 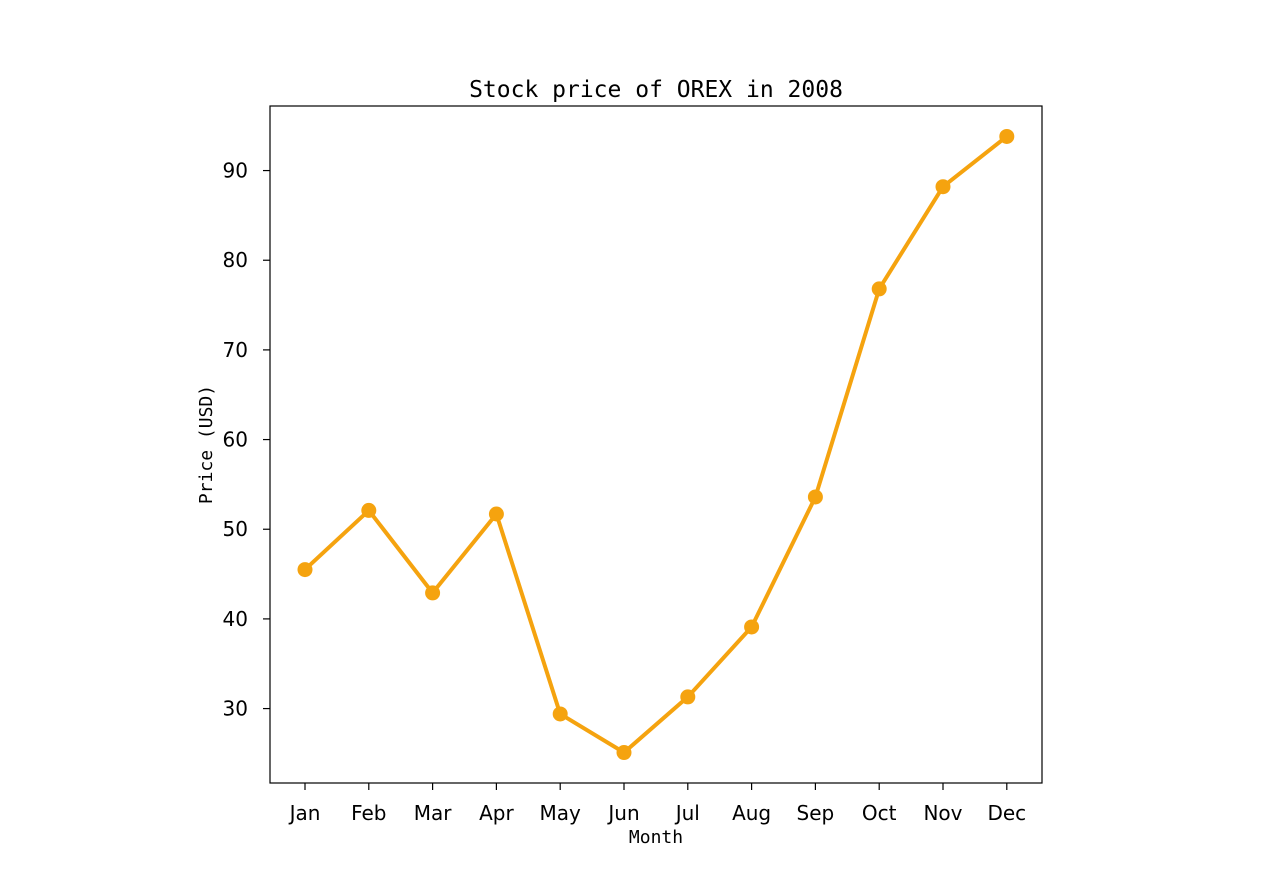 What do you see at coordinates (235, 529) in the screenshot?
I see `y-tick-label: 50` at bounding box center [235, 529].